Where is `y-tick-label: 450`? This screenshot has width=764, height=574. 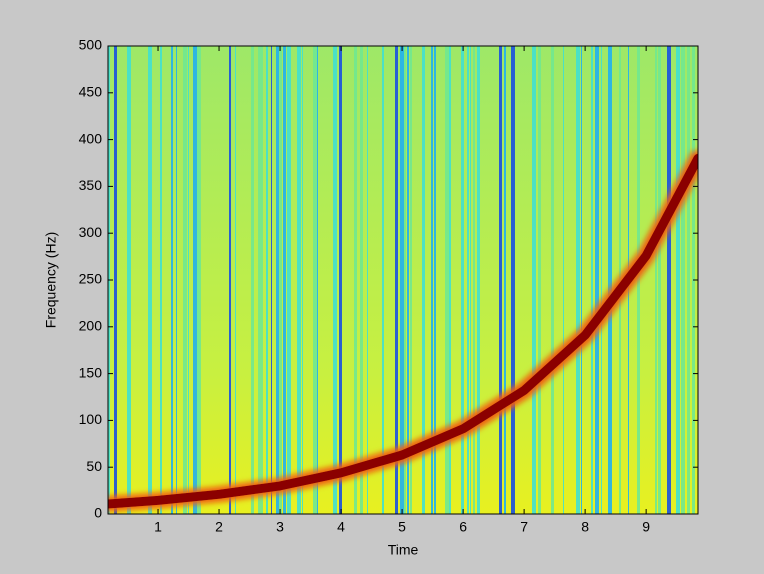 y-tick-label: 450 is located at coordinates (91, 92).